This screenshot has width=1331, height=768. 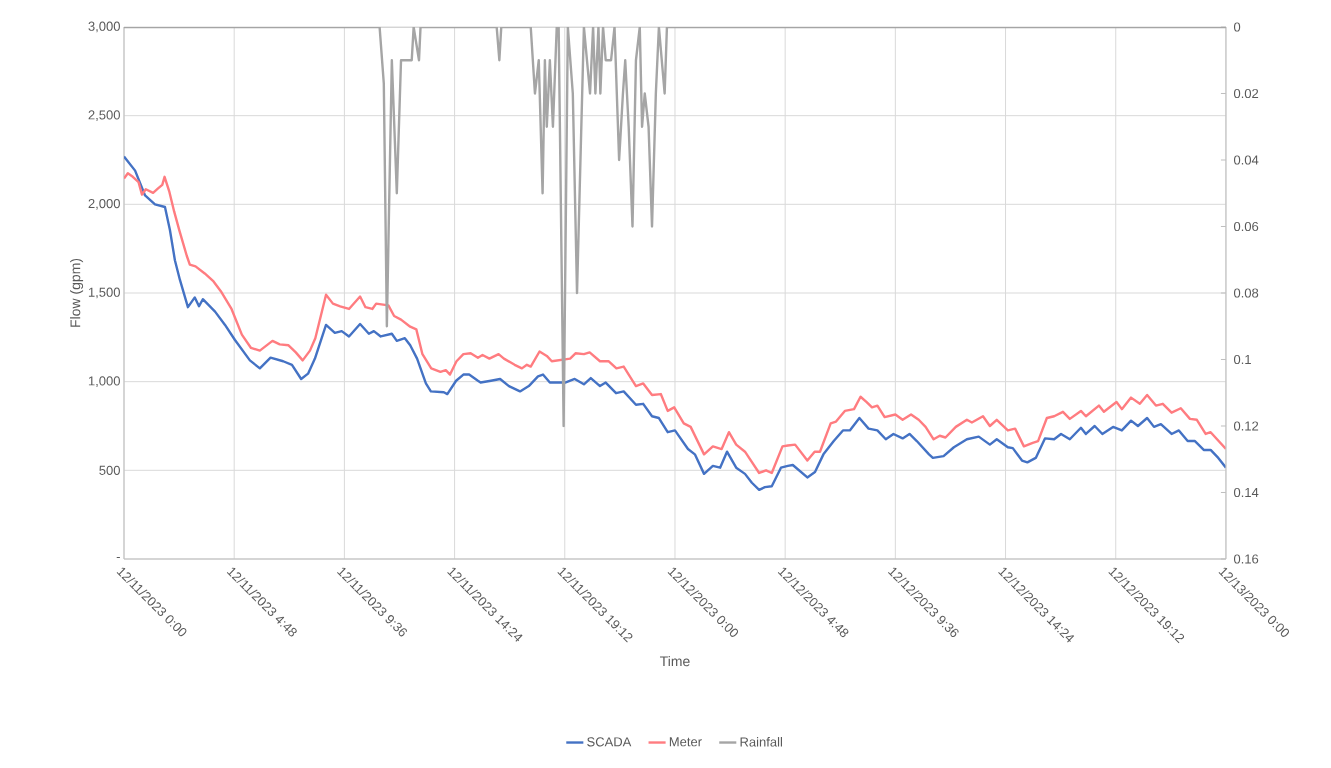 I want to click on y2-tick-label: 0.16, so click(x=1246, y=559).